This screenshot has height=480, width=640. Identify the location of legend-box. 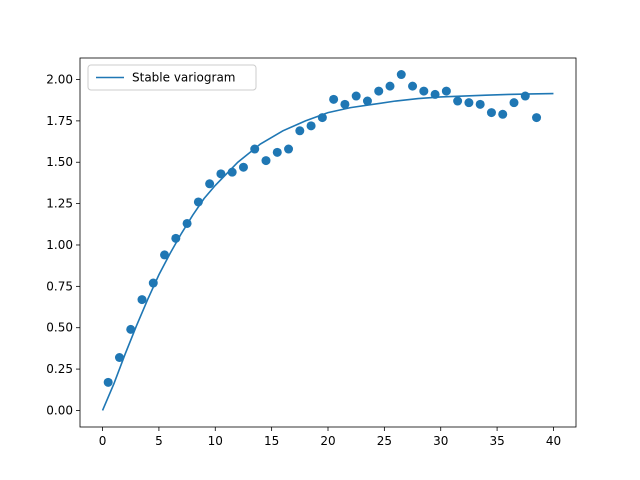
(172, 77).